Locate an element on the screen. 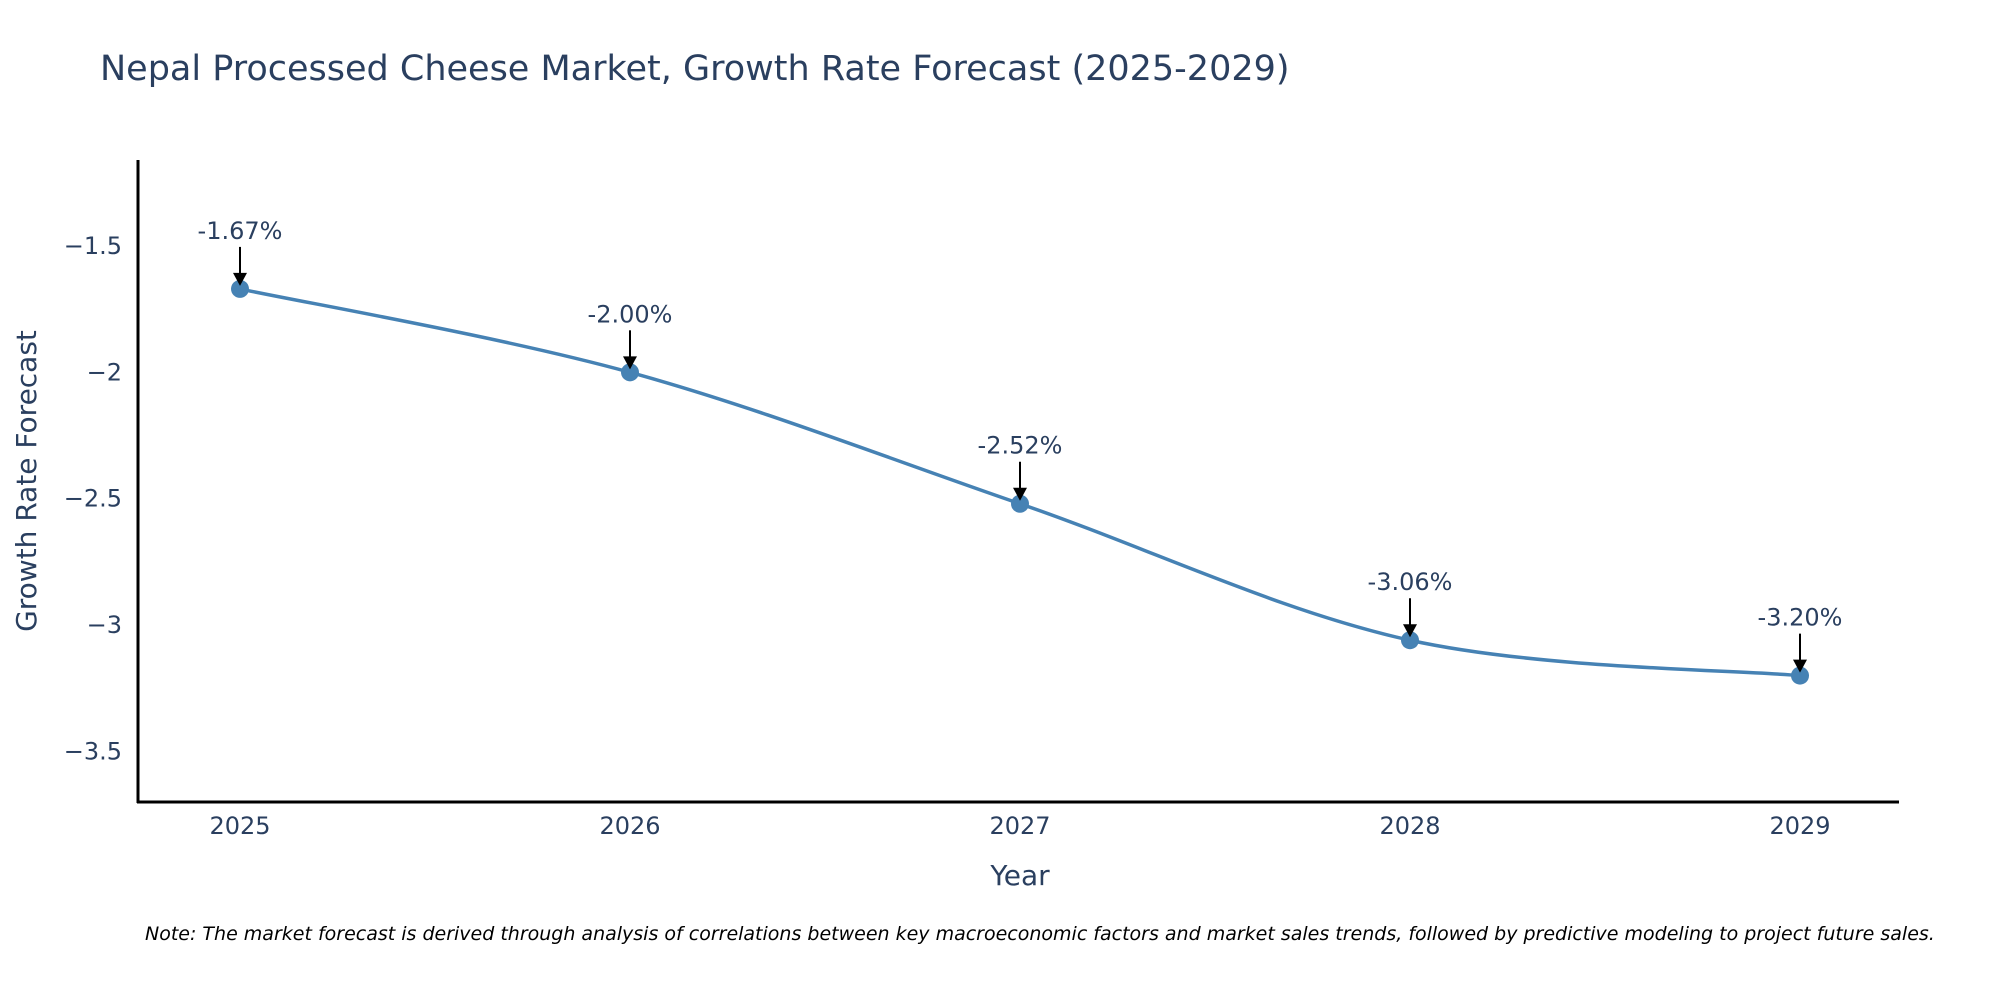  data-label: -3.06% is located at coordinates (1410, 582).